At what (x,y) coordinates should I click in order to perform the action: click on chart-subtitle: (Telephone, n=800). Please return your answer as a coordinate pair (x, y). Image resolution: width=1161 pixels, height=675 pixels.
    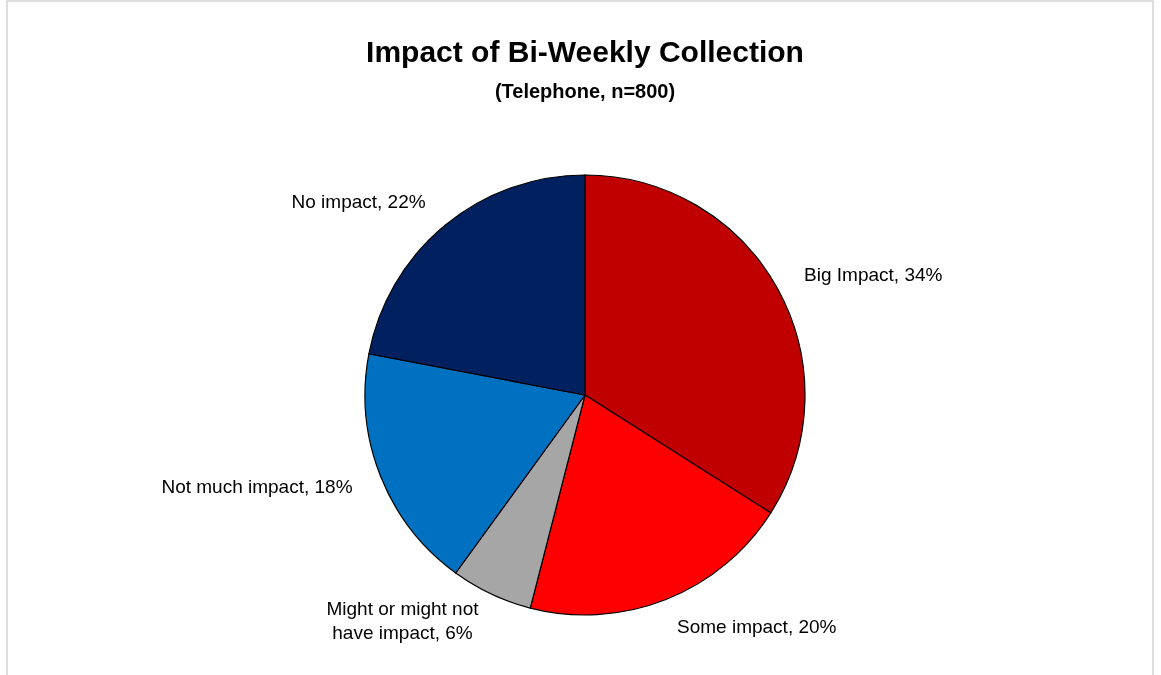
    Looking at the image, I should click on (585, 91).